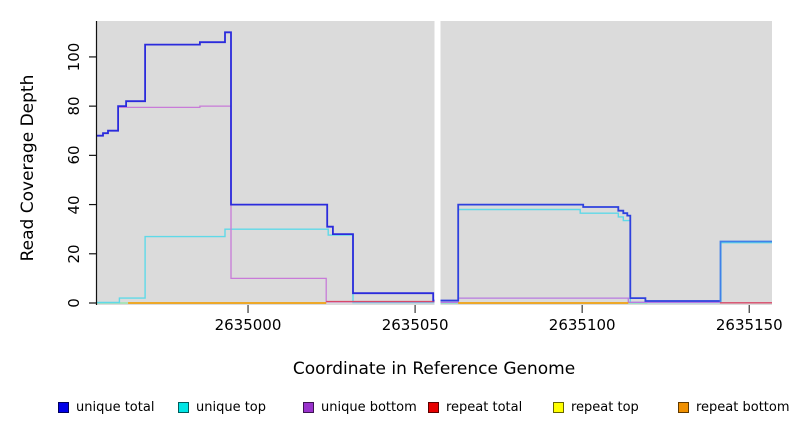 The height and width of the screenshot is (432, 792). Describe the element at coordinates (74, 205) in the screenshot. I see `y-tick-label: 40` at that location.